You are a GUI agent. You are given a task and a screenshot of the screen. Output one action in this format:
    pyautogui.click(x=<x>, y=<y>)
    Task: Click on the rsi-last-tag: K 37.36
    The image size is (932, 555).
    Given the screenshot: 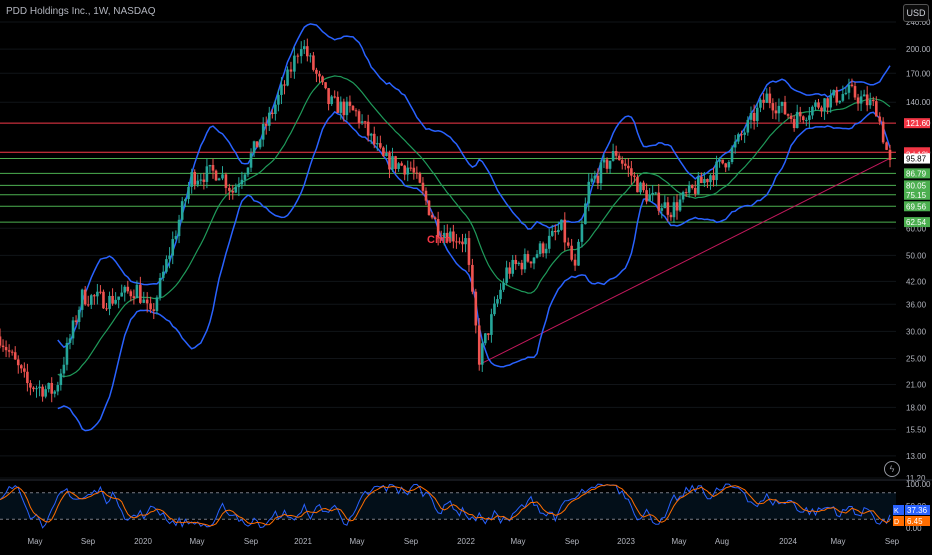 What is the action you would take?
    pyautogui.click(x=911, y=510)
    